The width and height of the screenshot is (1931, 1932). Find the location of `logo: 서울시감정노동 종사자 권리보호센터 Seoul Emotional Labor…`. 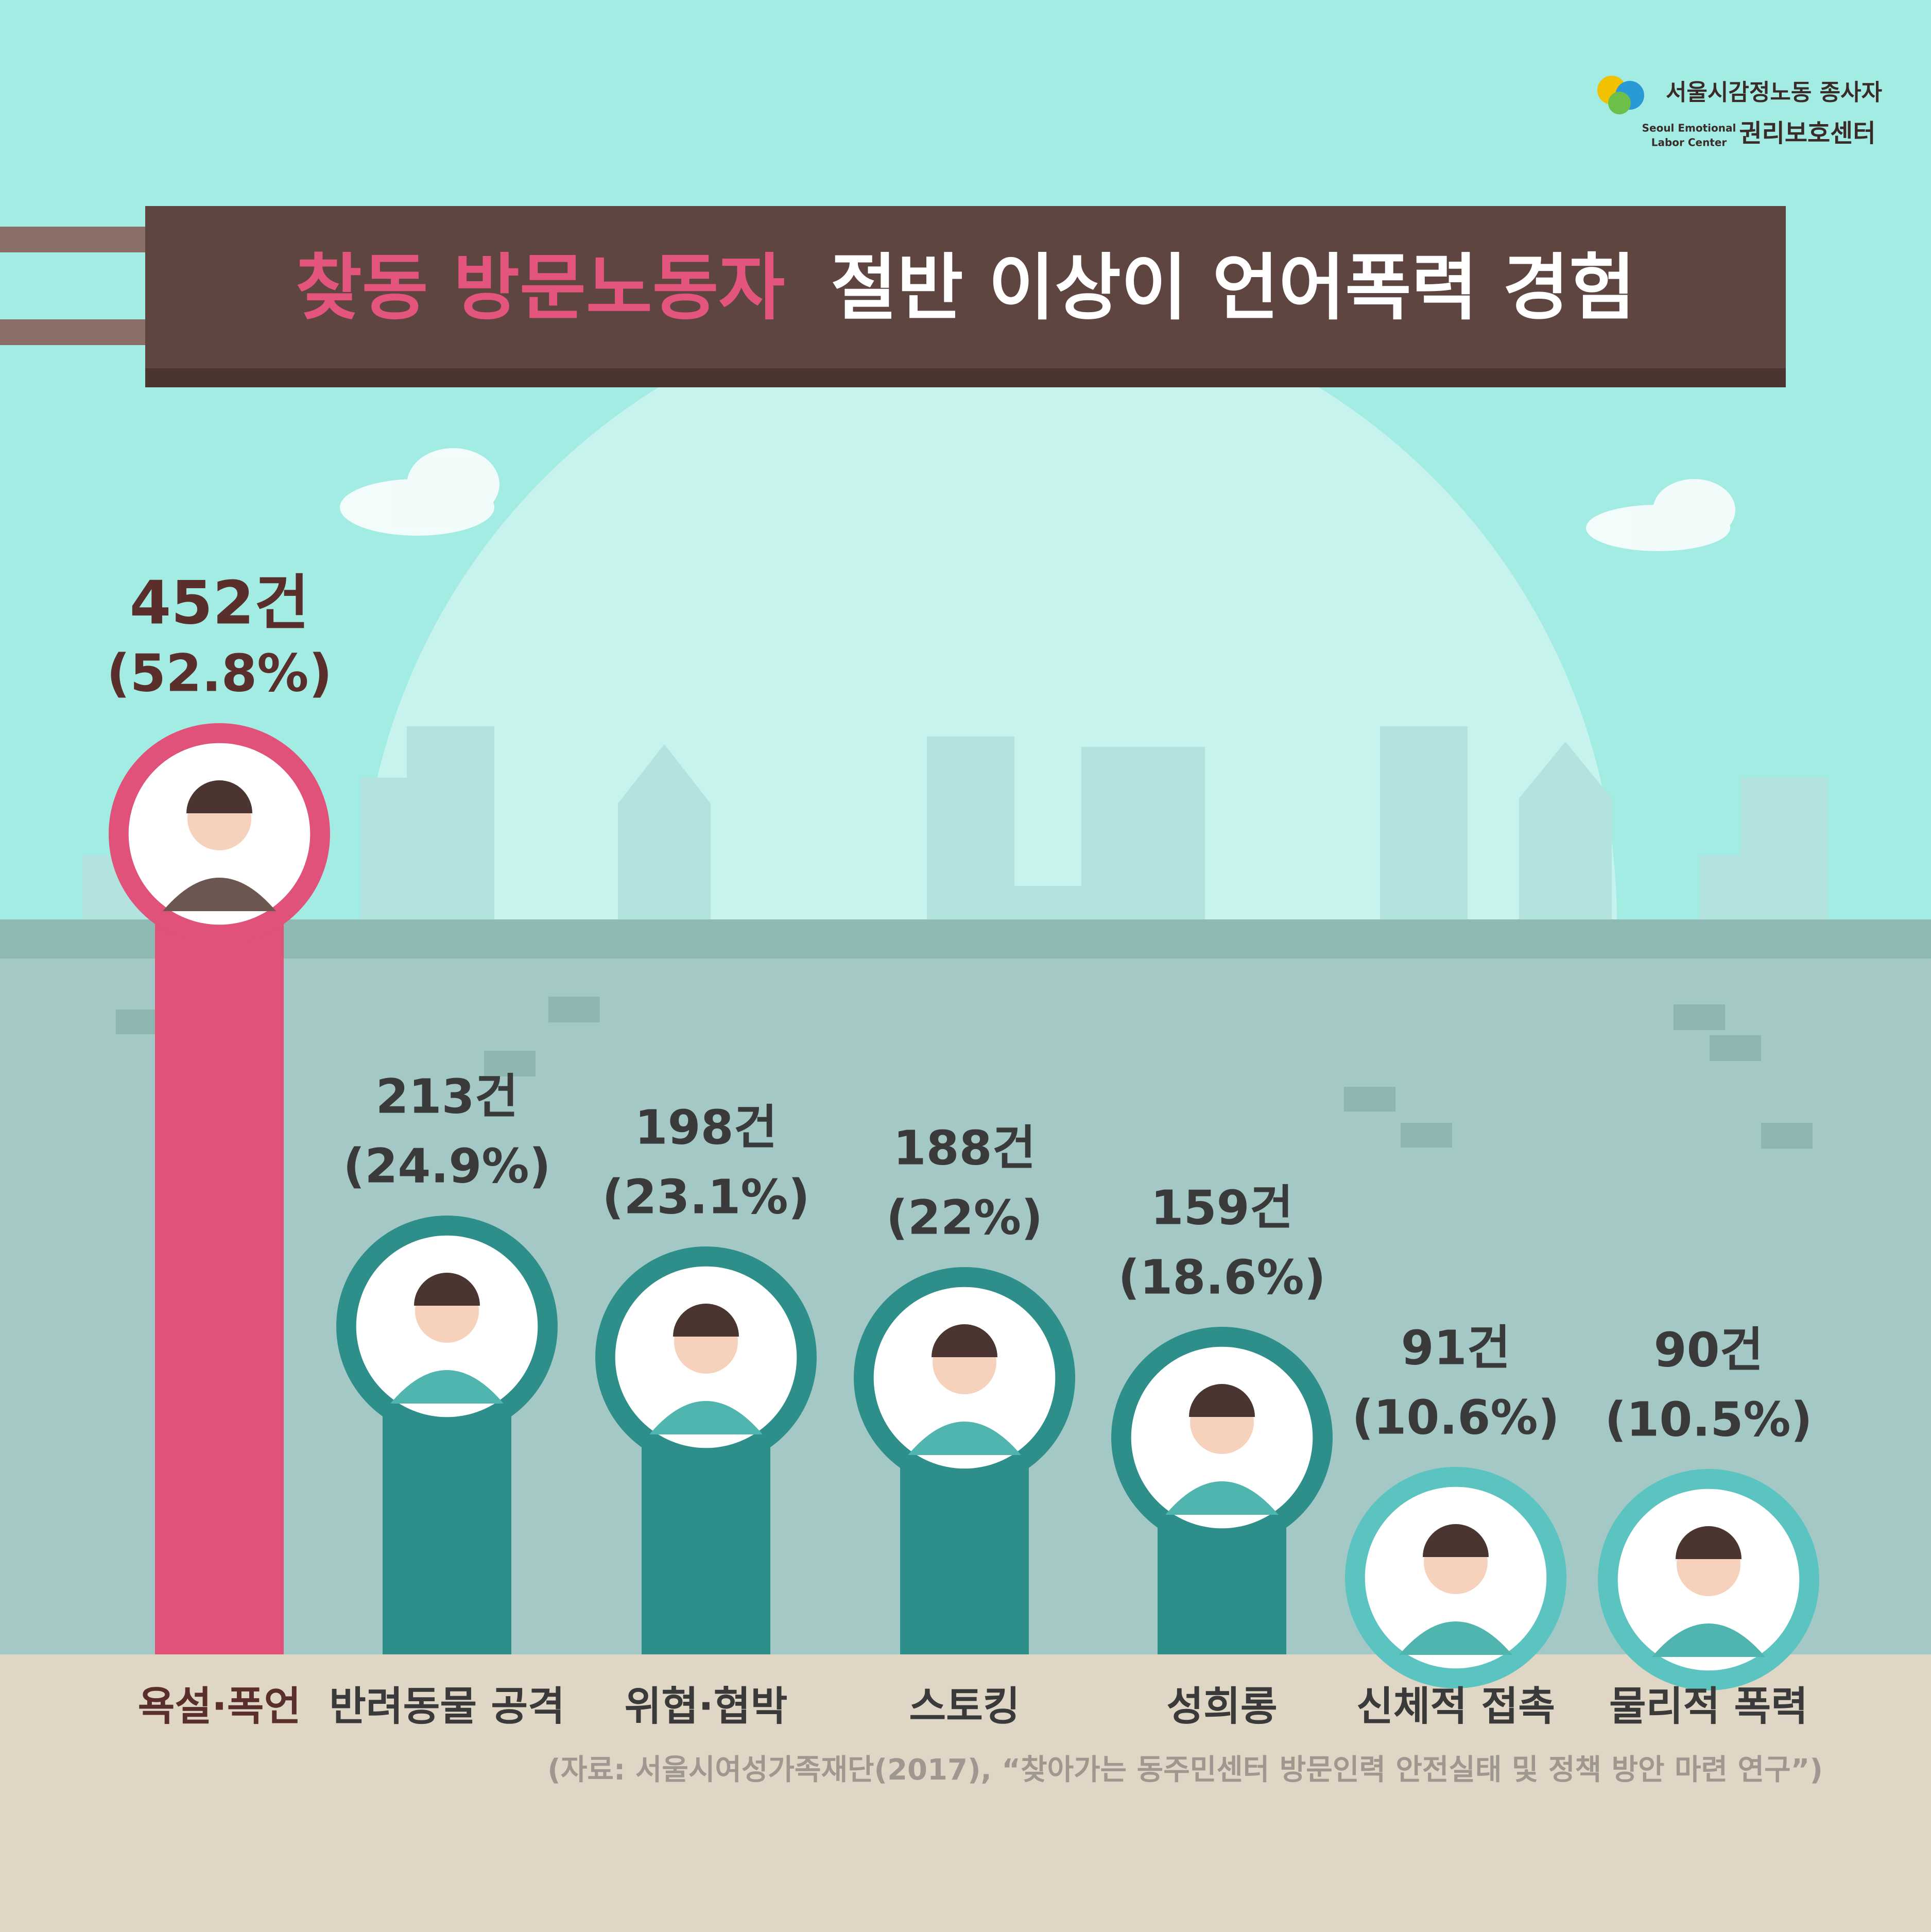

logo: 서울시감정노동 종사자 권리보호센터 Seoul Emotional Labor… is located at coordinates (1739, 112).